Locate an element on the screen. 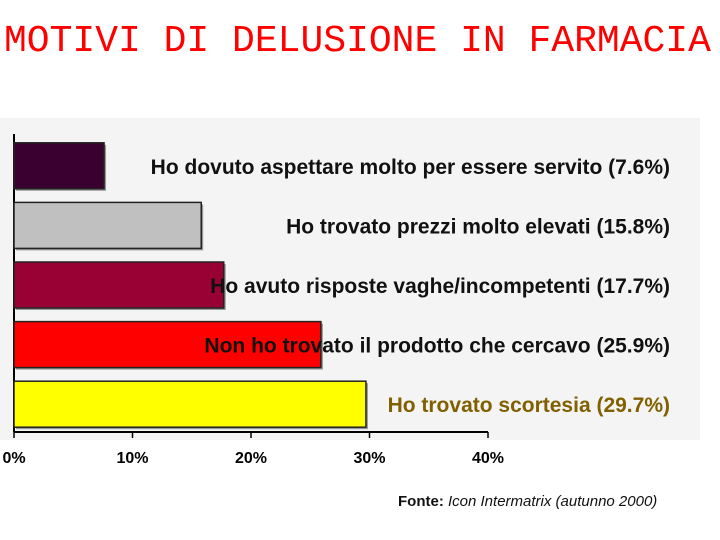 This screenshot has width=720, height=540. source-text: Icon Intermatrix (autunno 2000) is located at coordinates (553, 501).